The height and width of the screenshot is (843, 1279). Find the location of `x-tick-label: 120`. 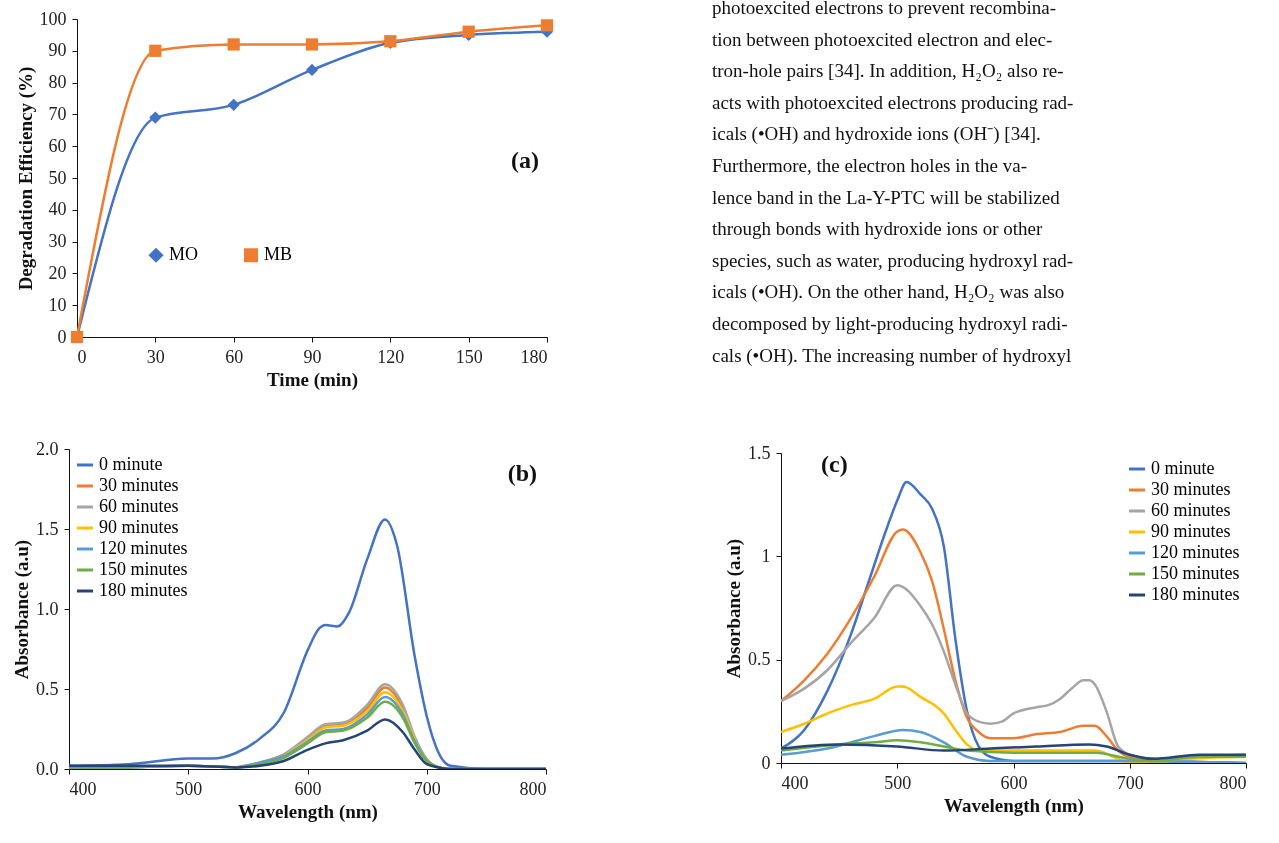

x-tick-label: 120 is located at coordinates (391, 356).